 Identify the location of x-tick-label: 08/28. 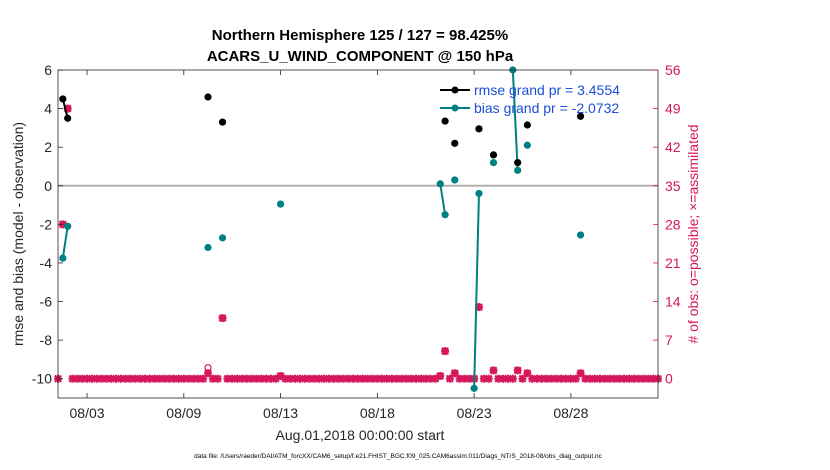
(570, 413).